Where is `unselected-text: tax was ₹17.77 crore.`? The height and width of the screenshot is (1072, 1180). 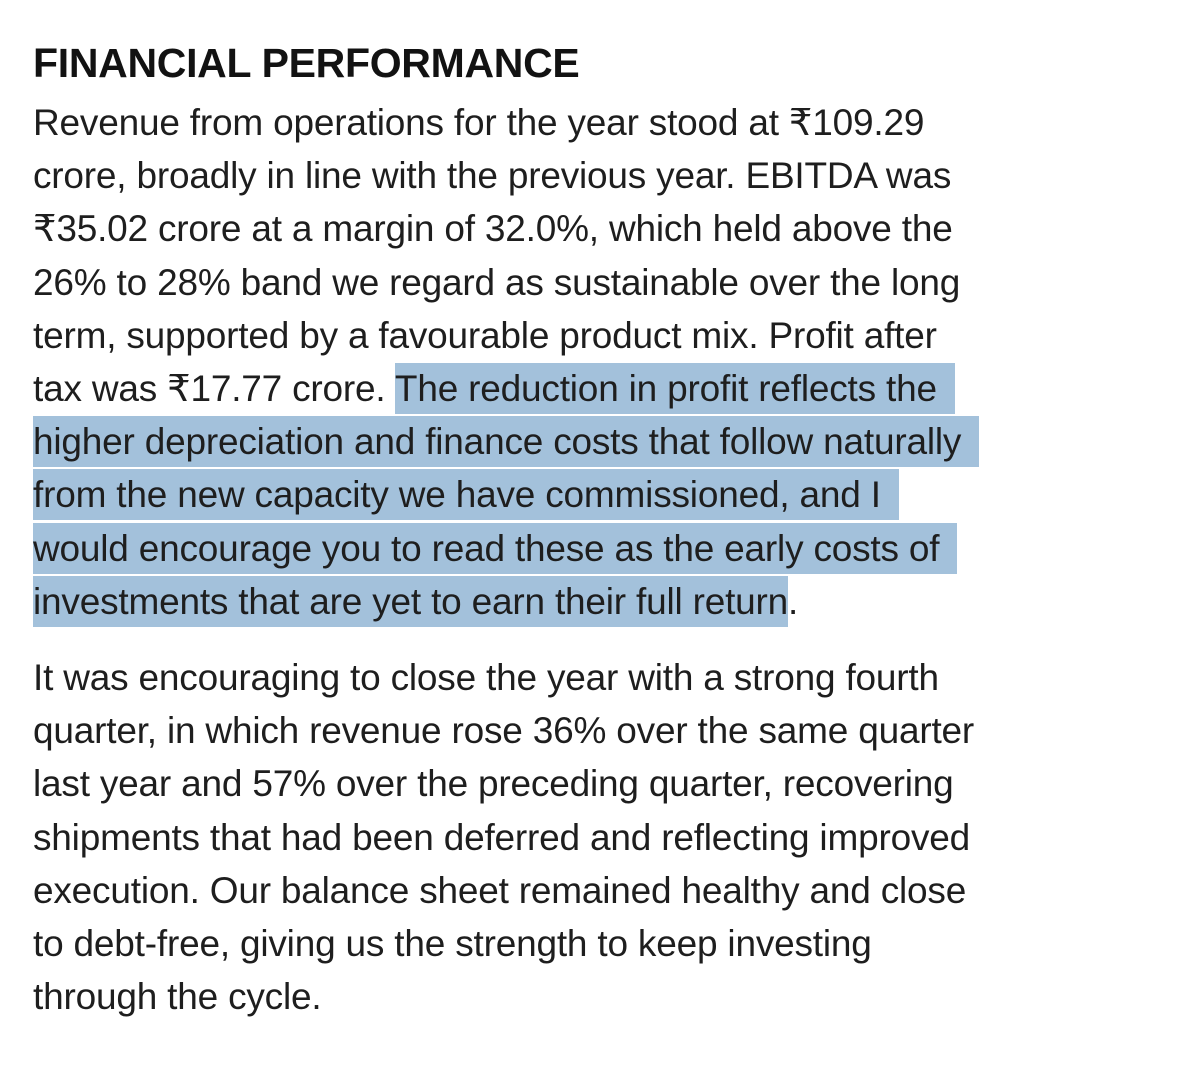 unselected-text: tax was ₹17.77 crore. is located at coordinates (214, 389).